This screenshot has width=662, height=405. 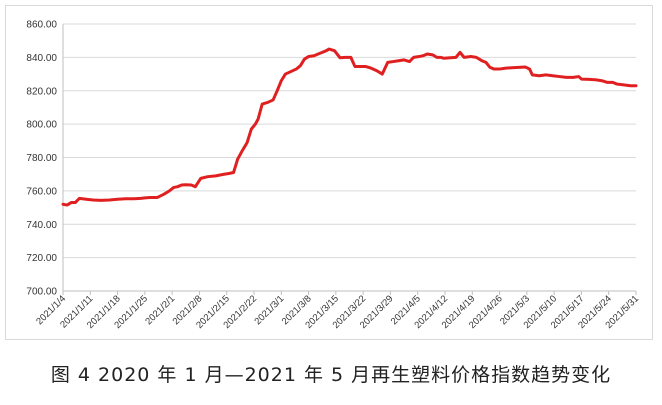 I want to click on figure-caption: 图 4 2020 年 1 月—2021 年 5 月再生塑料价格指数趋势变化, so click(x=331, y=375).